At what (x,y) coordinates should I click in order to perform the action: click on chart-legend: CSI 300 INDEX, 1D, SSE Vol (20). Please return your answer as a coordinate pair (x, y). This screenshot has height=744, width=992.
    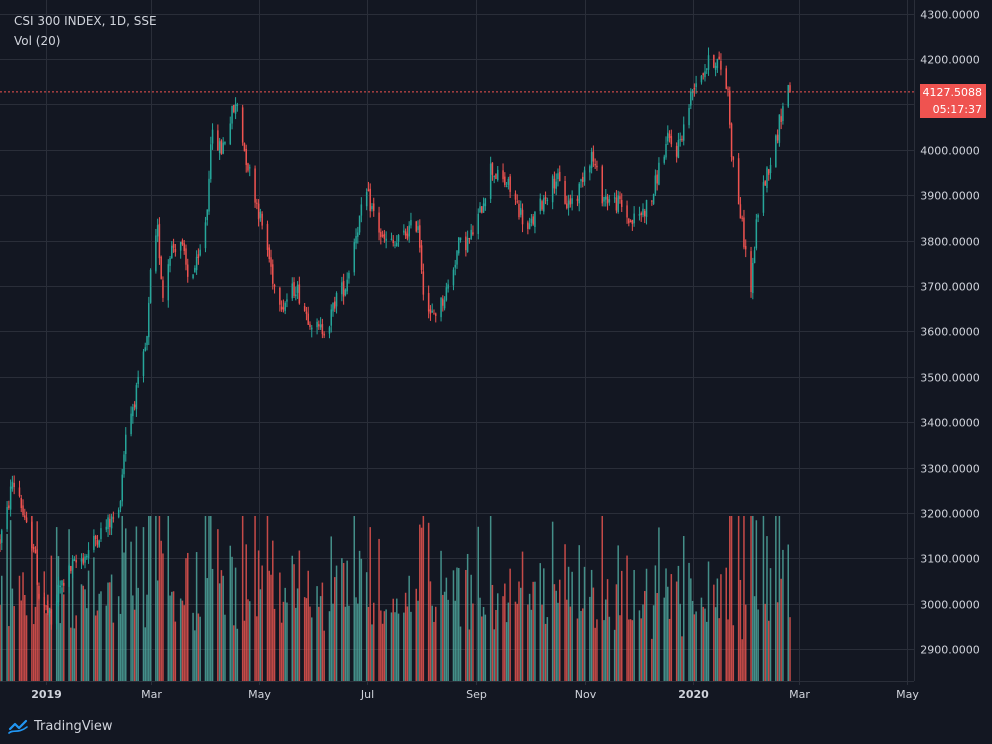
    Looking at the image, I should click on (85, 31).